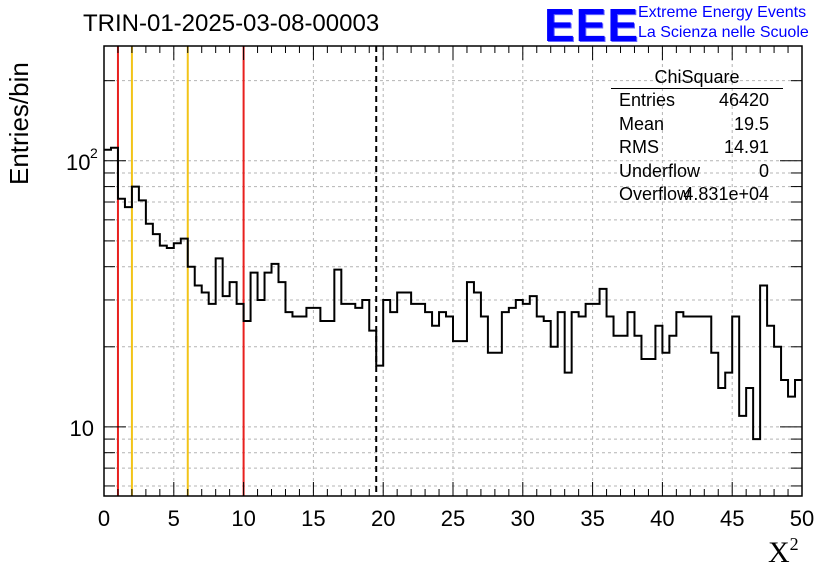 The width and height of the screenshot is (836, 572). I want to click on stats-row-underflow: Underflow 0, so click(697, 172).